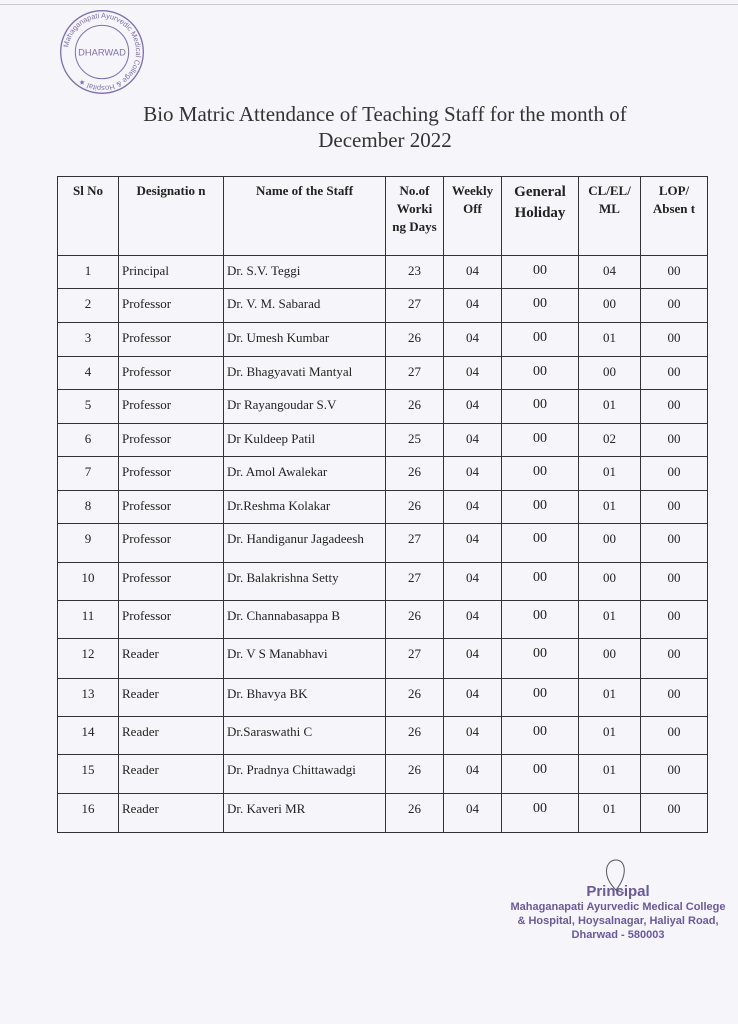 This screenshot has height=1024, width=738. Describe the element at coordinates (88, 774) in the screenshot. I see `cell-sl-no: 15` at that location.